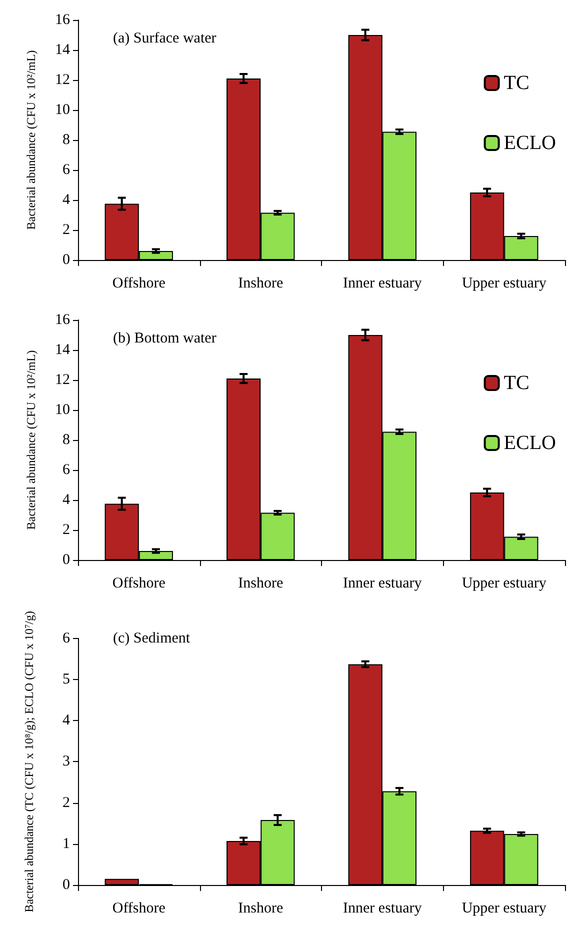 This screenshot has width=579, height=947. Describe the element at coordinates (66, 762) in the screenshot. I see `y-tick-label: 3` at that location.